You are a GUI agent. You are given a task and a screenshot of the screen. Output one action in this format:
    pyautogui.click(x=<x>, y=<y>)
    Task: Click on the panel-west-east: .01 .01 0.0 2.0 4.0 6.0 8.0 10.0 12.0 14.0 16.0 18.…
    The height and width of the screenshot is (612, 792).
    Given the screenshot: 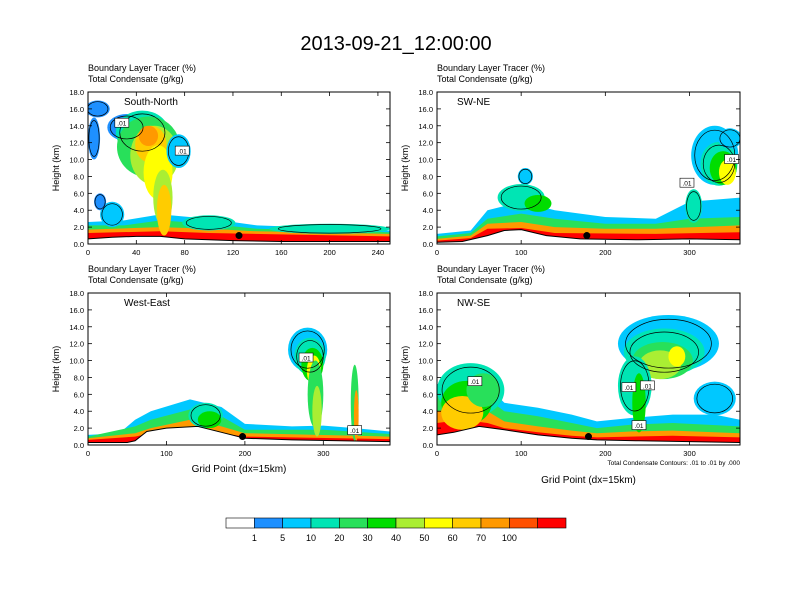 What is the action you would take?
    pyautogui.click(x=221, y=382)
    